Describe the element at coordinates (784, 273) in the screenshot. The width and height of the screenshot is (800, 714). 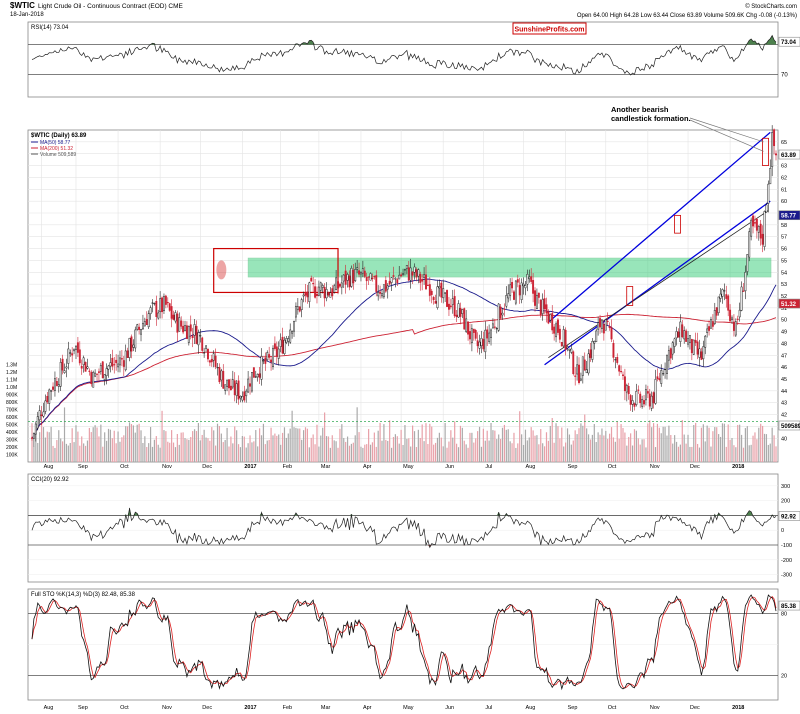
I see `price-tick-label: 54` at that location.